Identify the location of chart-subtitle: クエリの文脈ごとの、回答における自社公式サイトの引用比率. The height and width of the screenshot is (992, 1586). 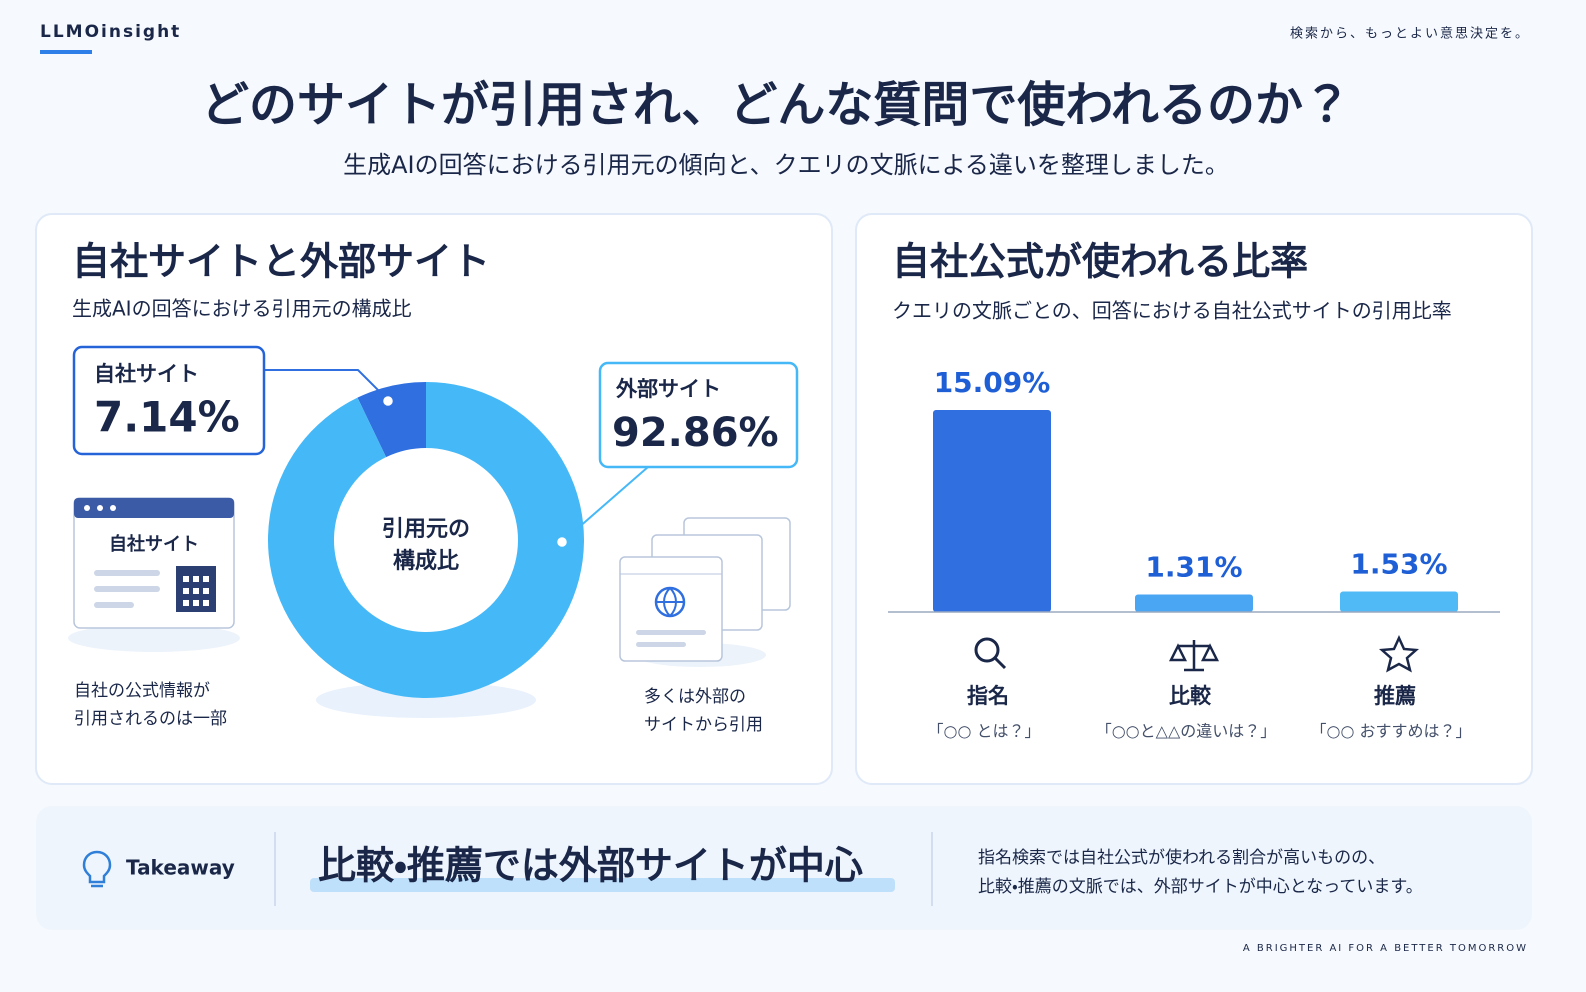
(1172, 311).